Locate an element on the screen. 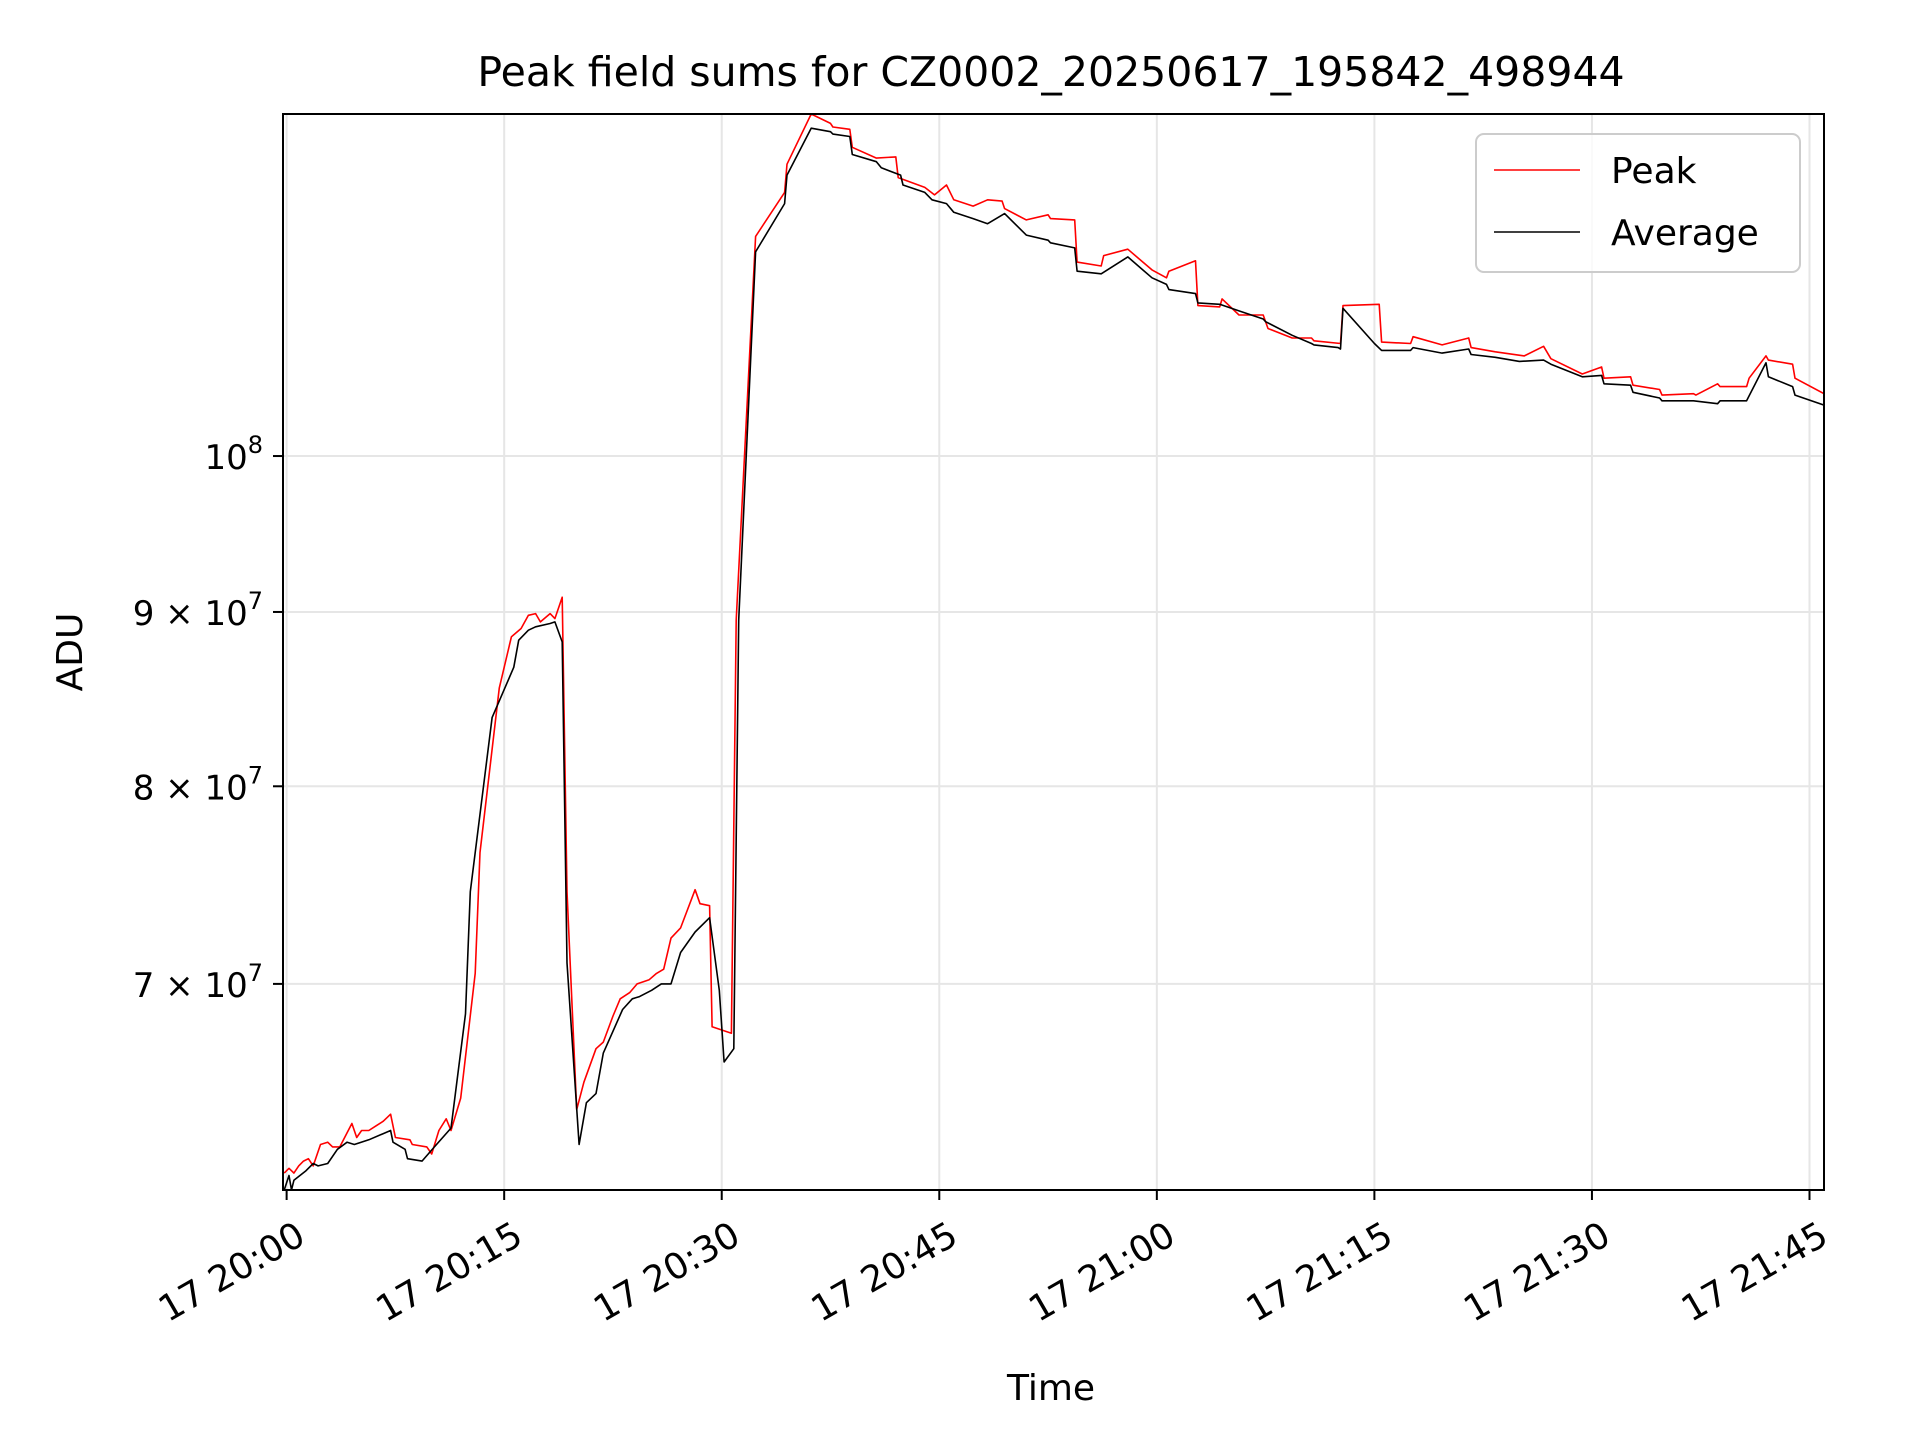 The height and width of the screenshot is (1445, 1920). legend-label-peak: Peak is located at coordinates (1654, 171).